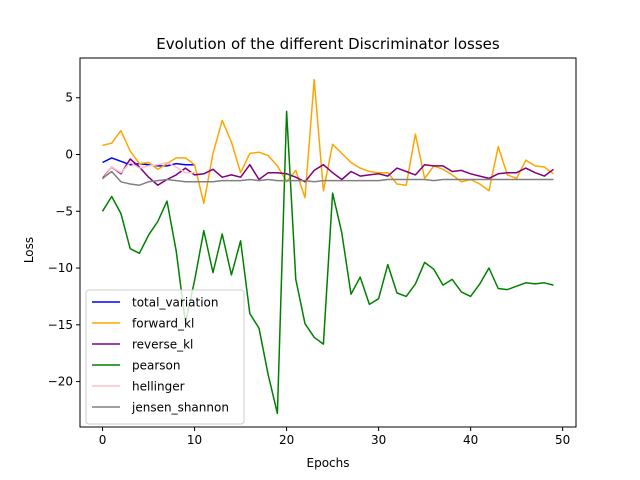  I want to click on legend-label: jensen_shannon, so click(180, 408).